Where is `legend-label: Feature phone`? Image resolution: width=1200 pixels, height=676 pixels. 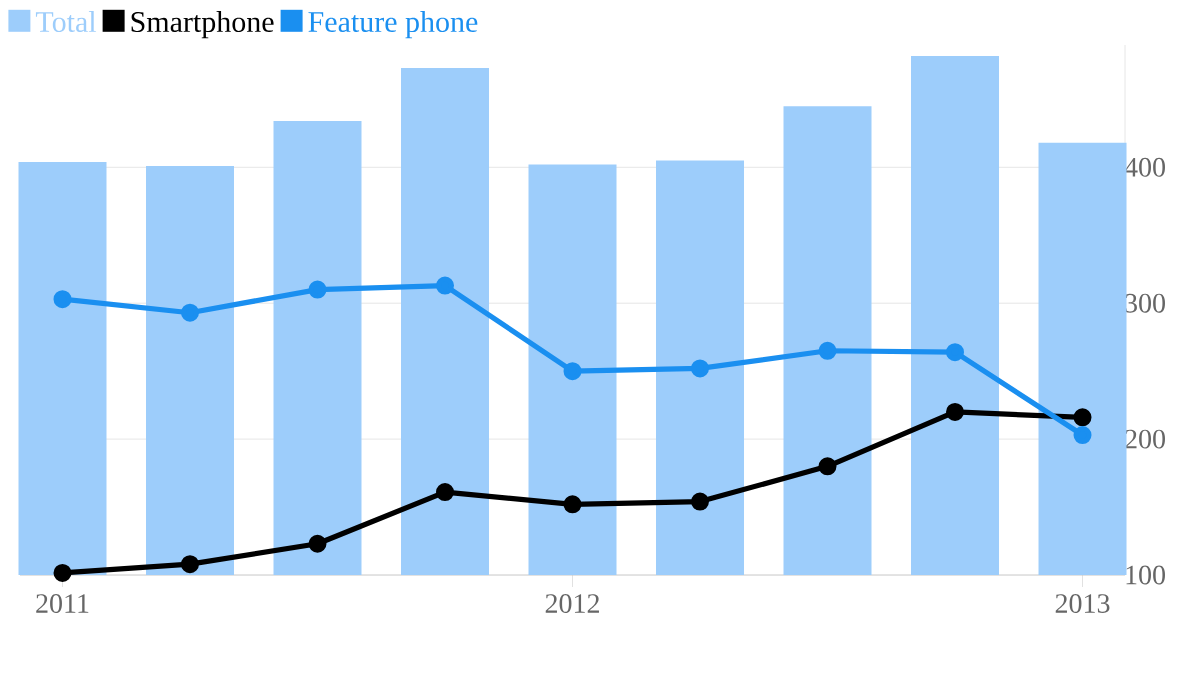
legend-label: Feature phone is located at coordinates (393, 24).